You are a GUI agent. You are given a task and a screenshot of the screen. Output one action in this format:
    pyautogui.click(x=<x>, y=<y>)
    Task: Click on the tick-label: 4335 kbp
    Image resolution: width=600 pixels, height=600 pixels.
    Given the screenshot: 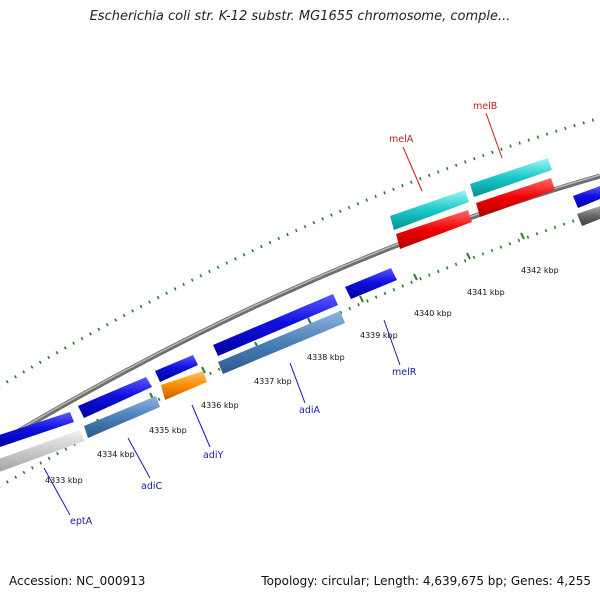 What is the action you would take?
    pyautogui.click(x=168, y=430)
    